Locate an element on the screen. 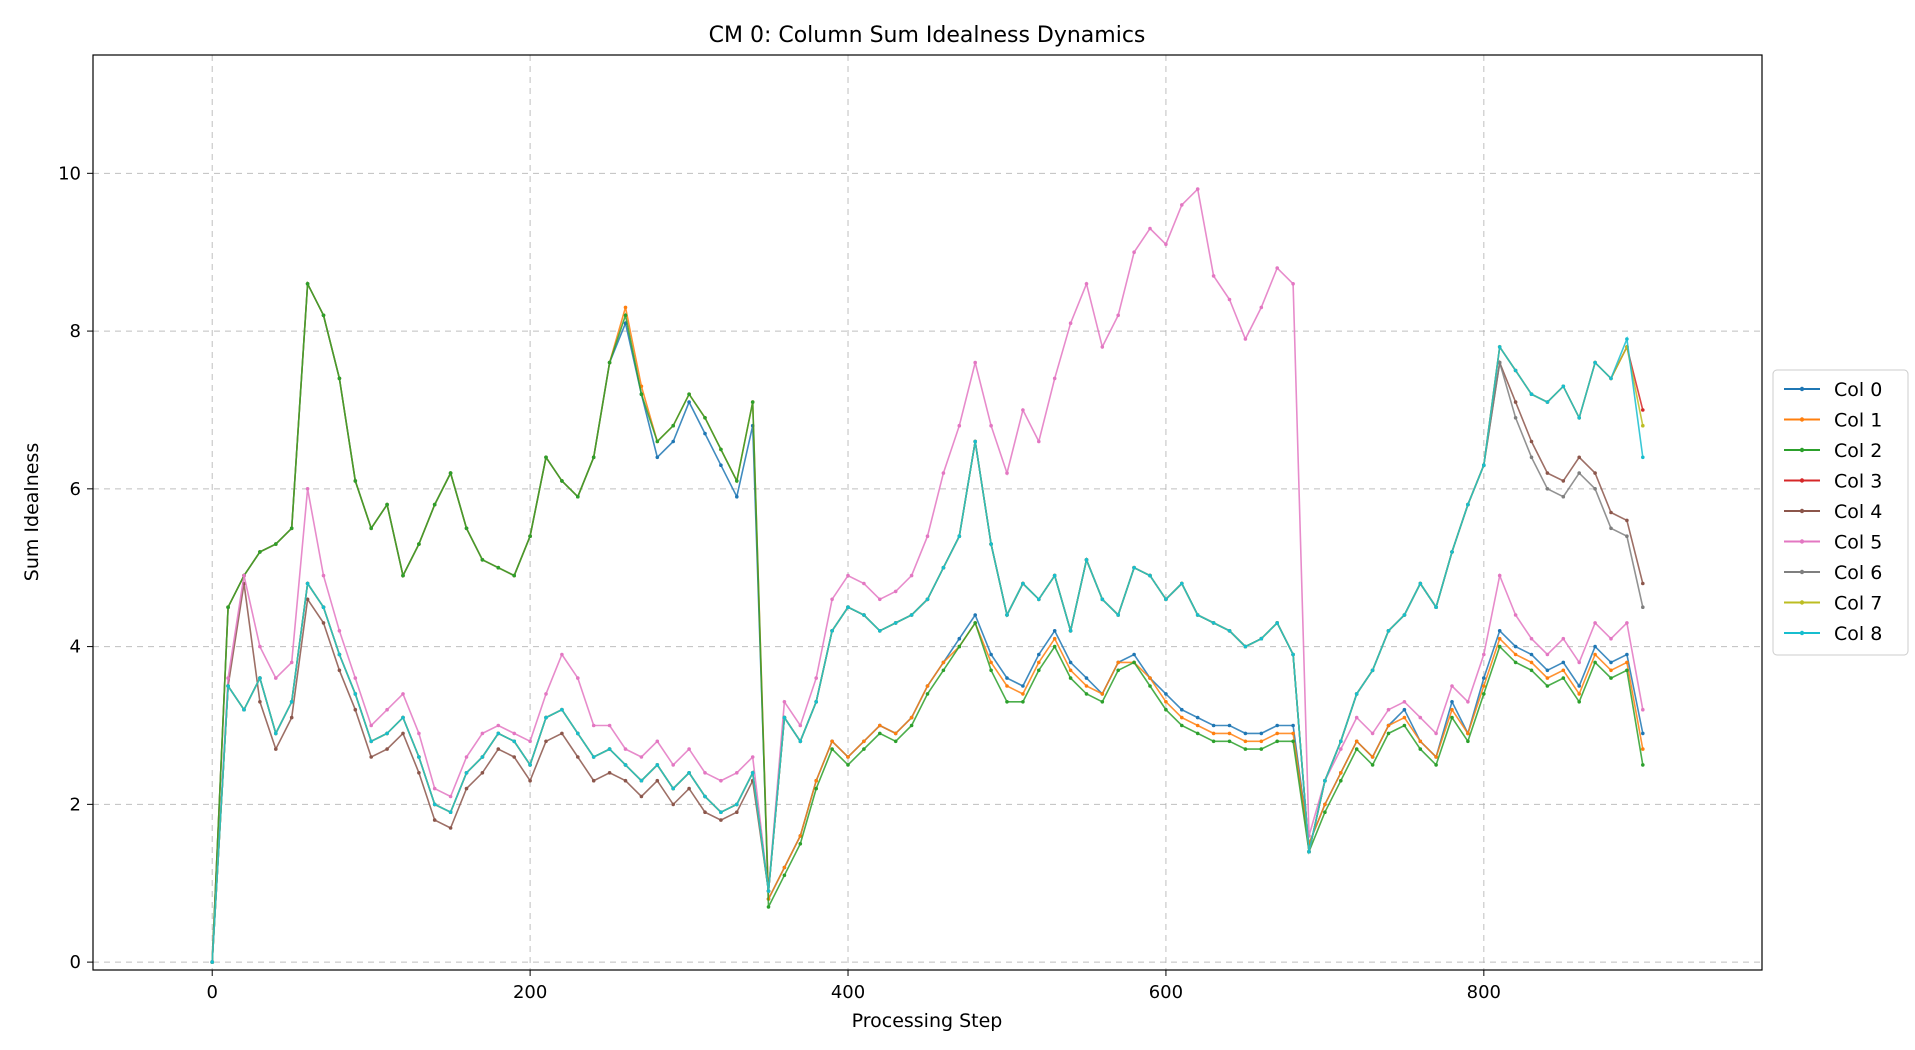  y-tick-label: 10 is located at coordinates (69, 173).